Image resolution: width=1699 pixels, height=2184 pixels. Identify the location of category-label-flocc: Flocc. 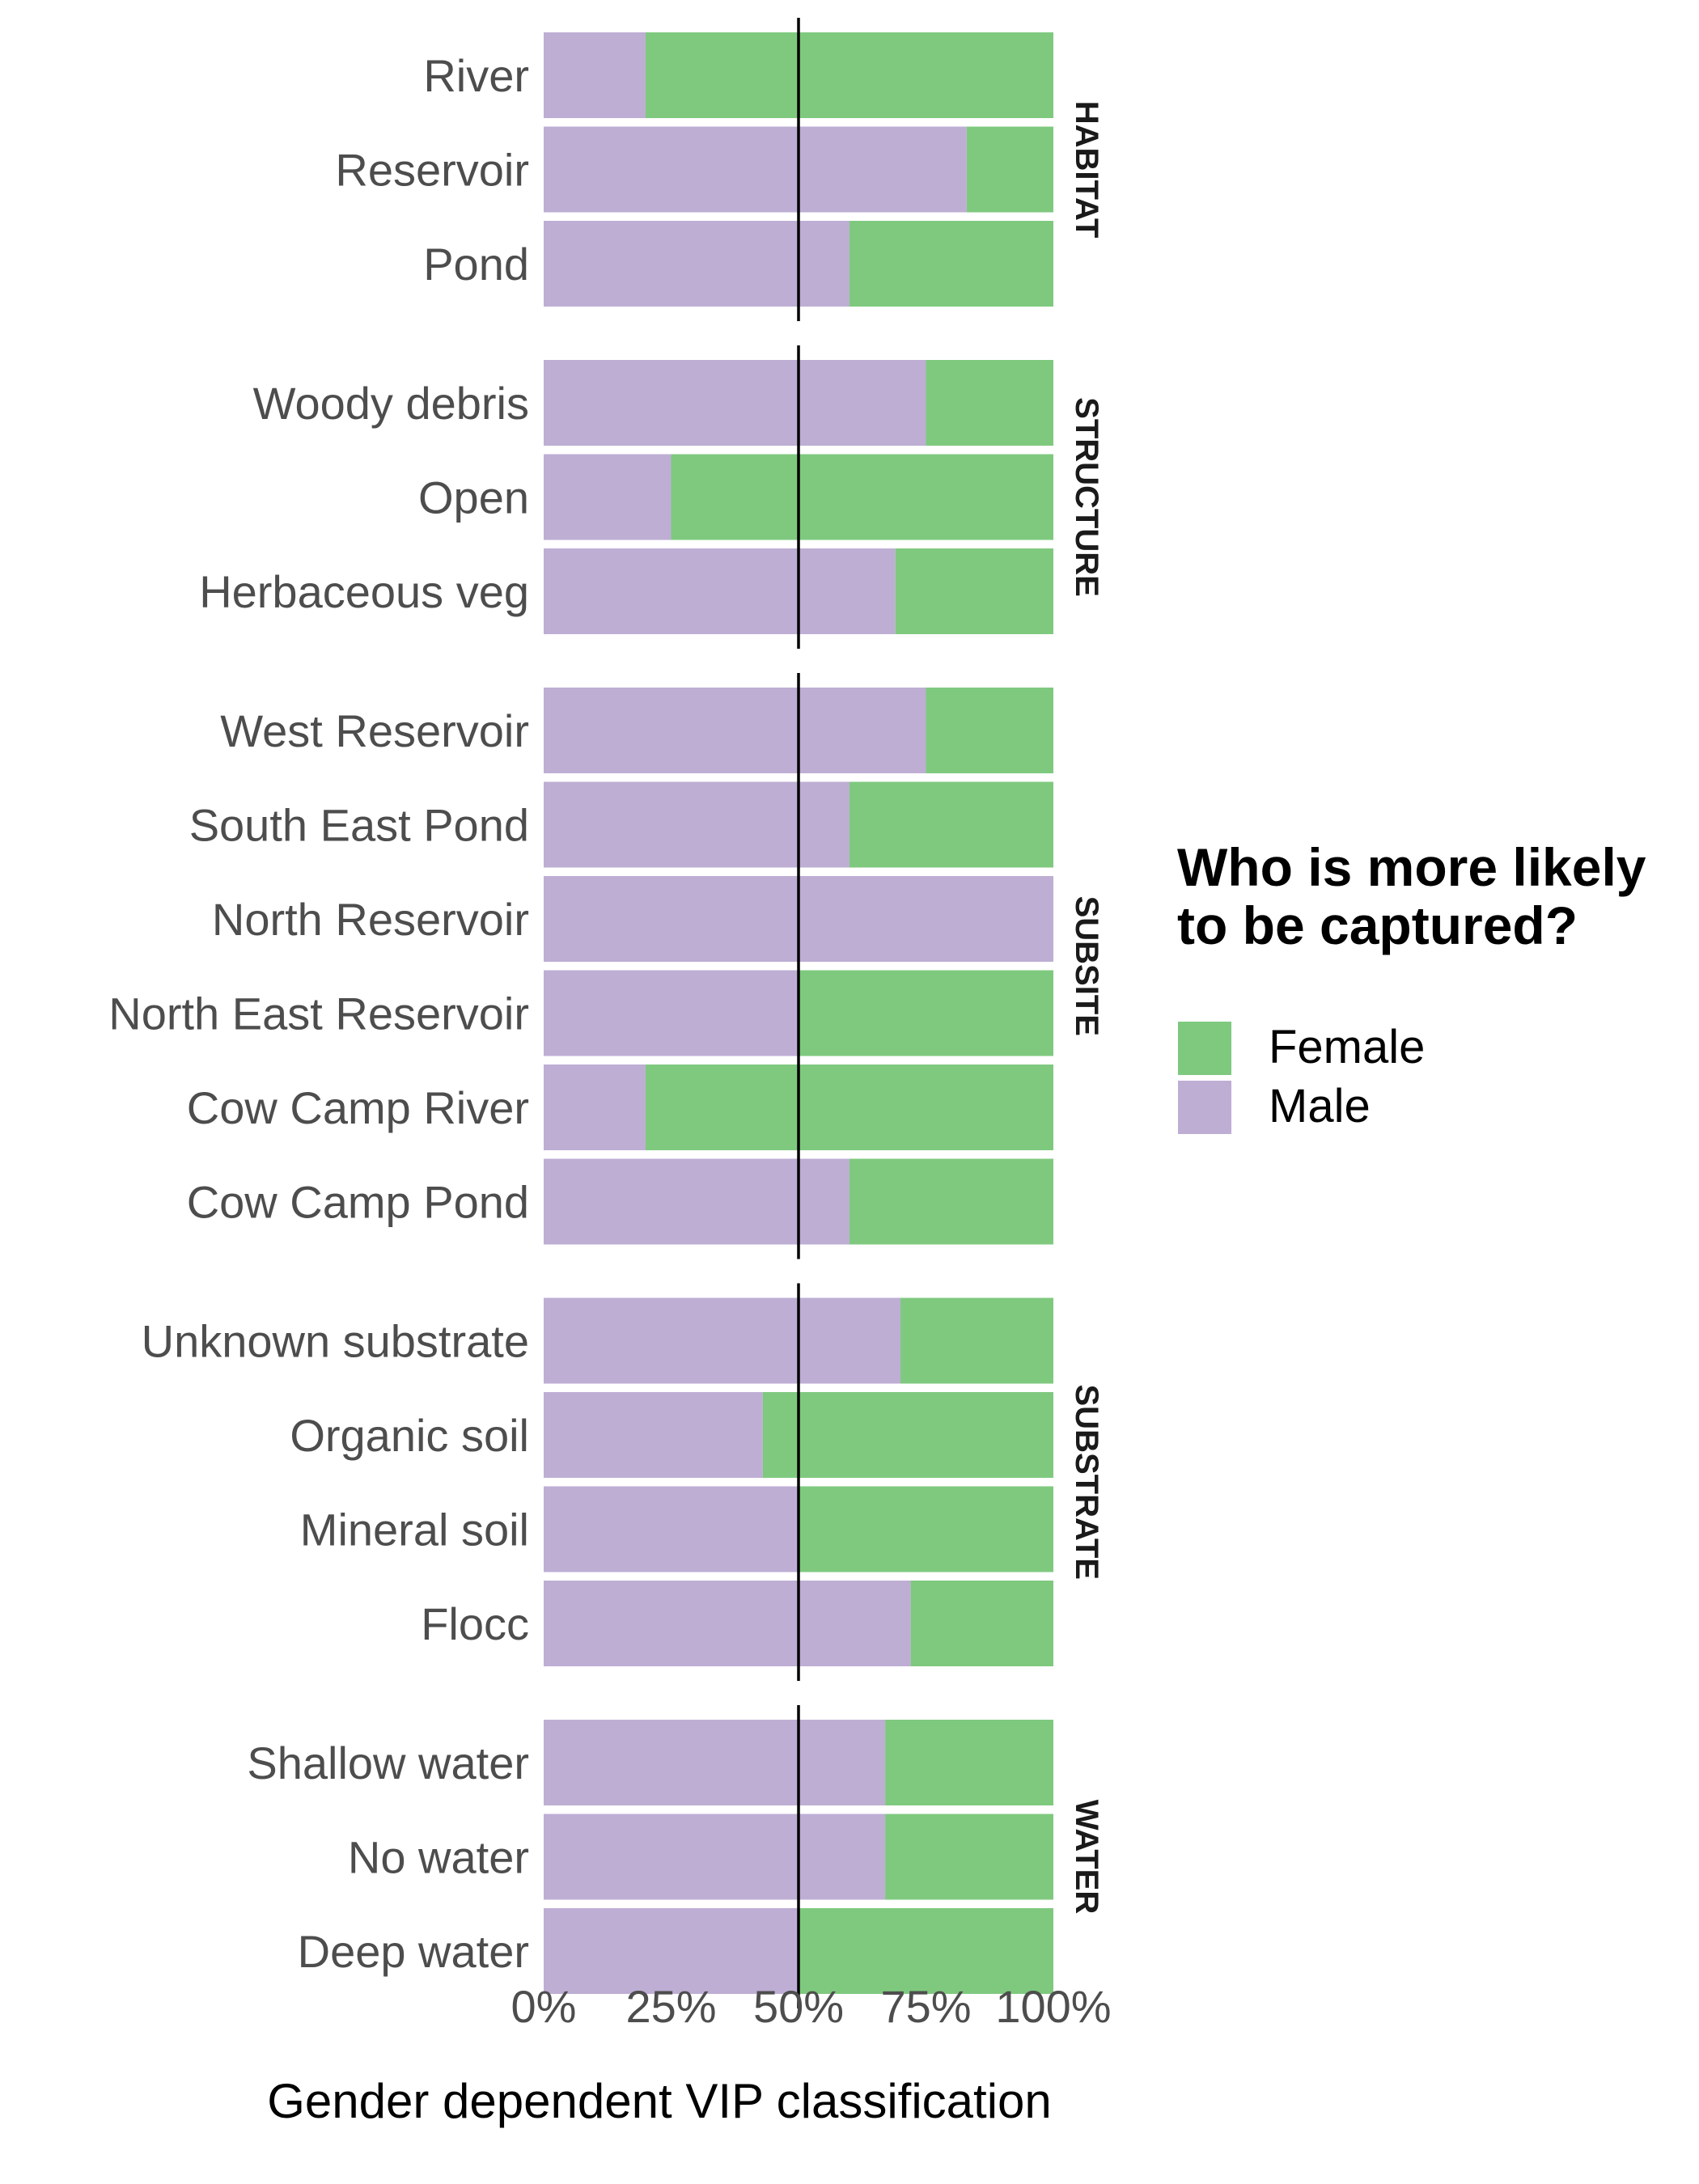
(475, 1623).